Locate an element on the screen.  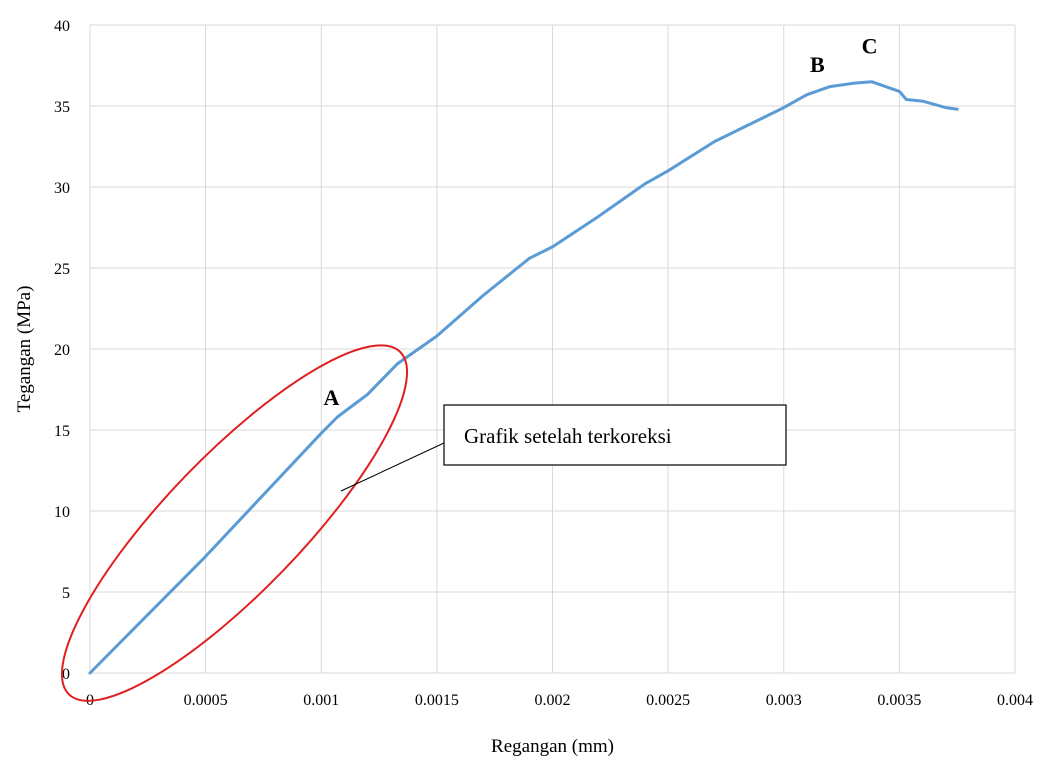
x-tick-label: 0.004 is located at coordinates (1015, 700).